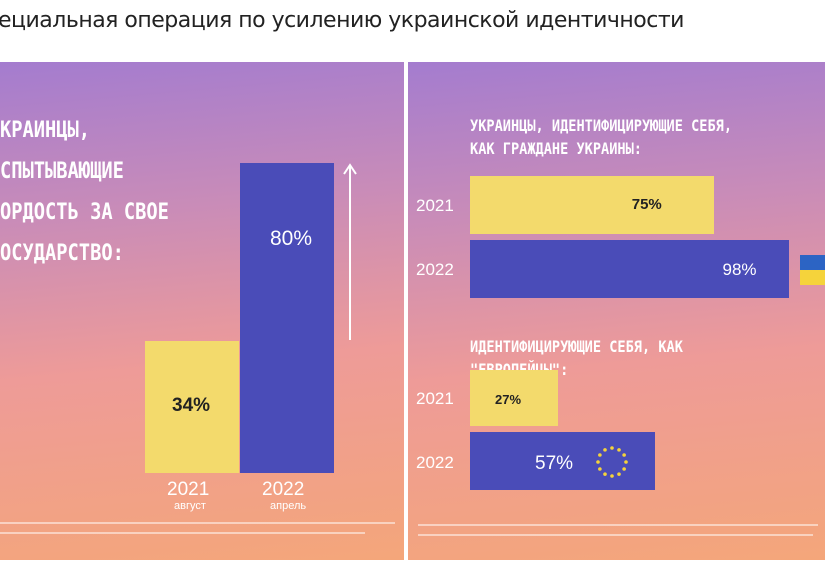 Image resolution: width=825 pixels, height=575 pixels. Describe the element at coordinates (556, 148) in the screenshot. I see `title-line: КАК ГРАЖДАНЕ УКРАИНЫ:` at that location.